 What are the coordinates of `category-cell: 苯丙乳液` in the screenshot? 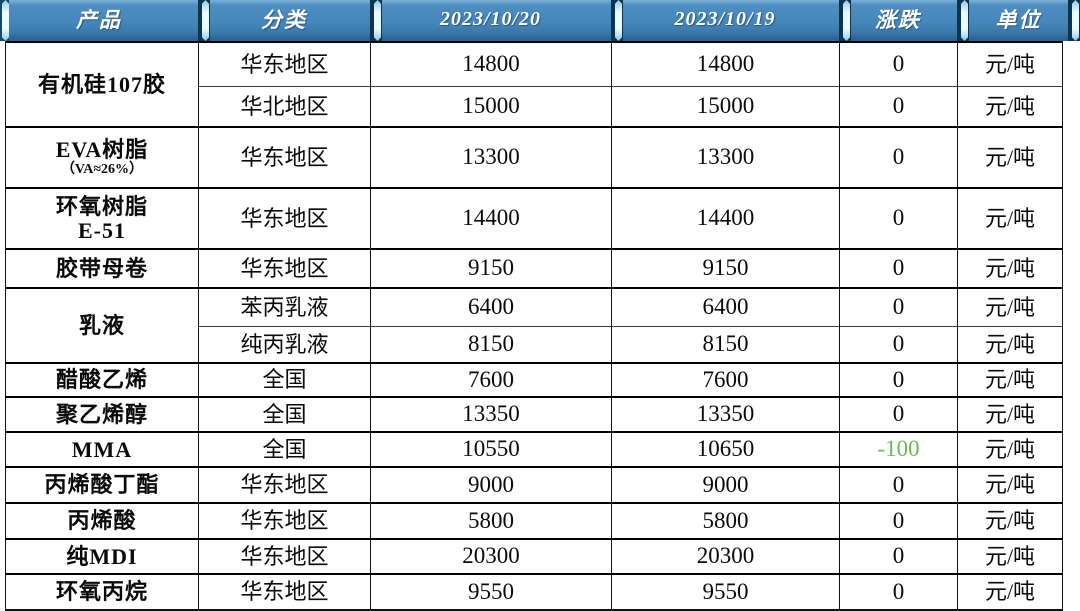 It's located at (284, 306).